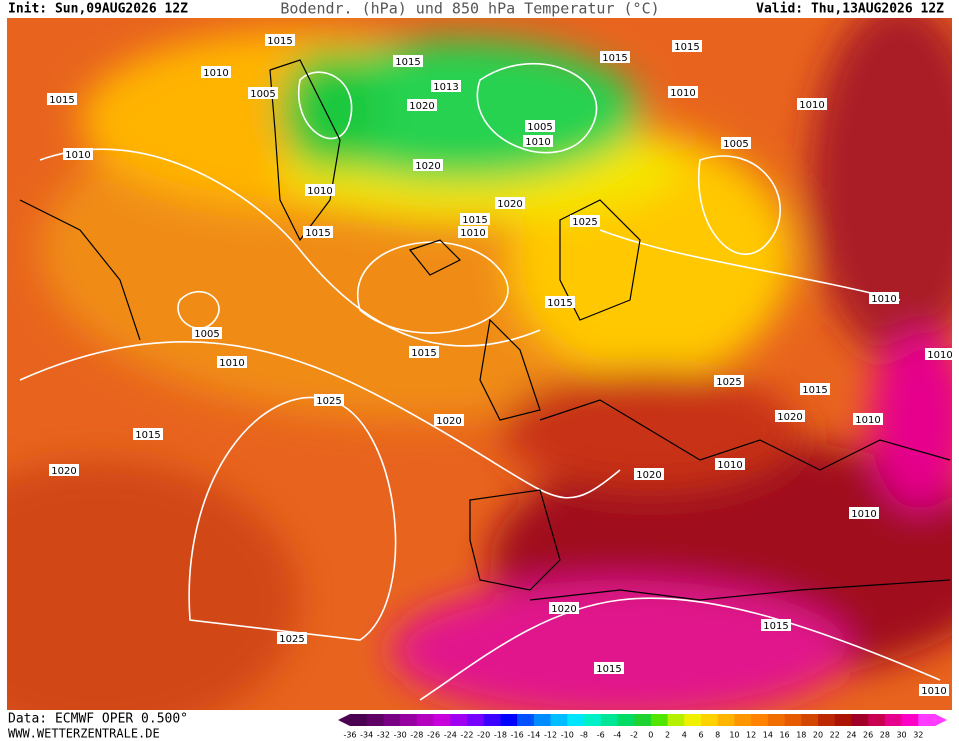  What do you see at coordinates (818, 735) in the screenshot?
I see `colorbar-label: 20` at bounding box center [818, 735].